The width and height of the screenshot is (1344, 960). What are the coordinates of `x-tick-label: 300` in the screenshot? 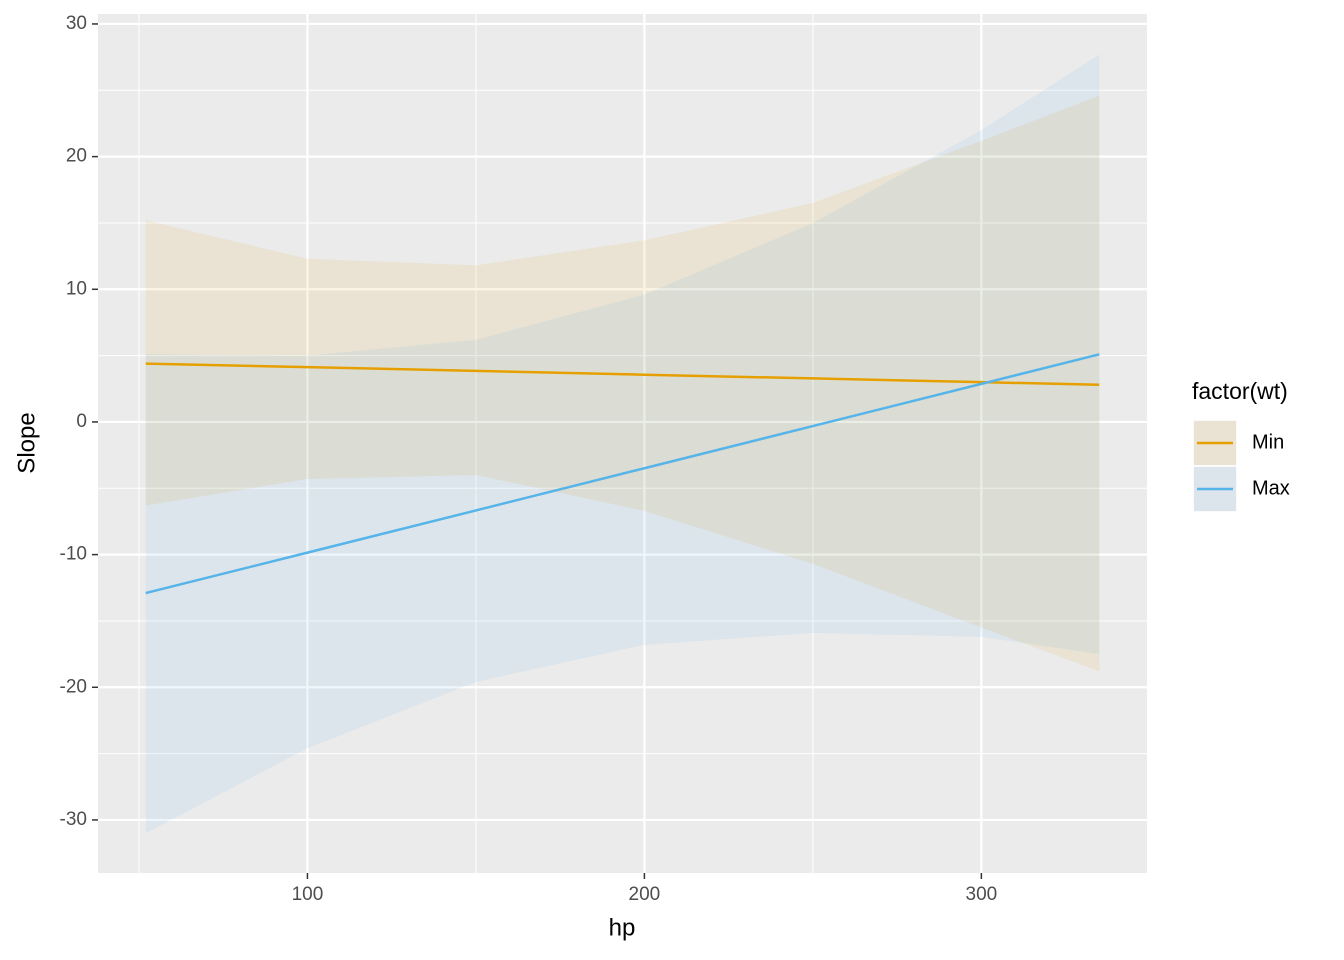 It's located at (982, 894).